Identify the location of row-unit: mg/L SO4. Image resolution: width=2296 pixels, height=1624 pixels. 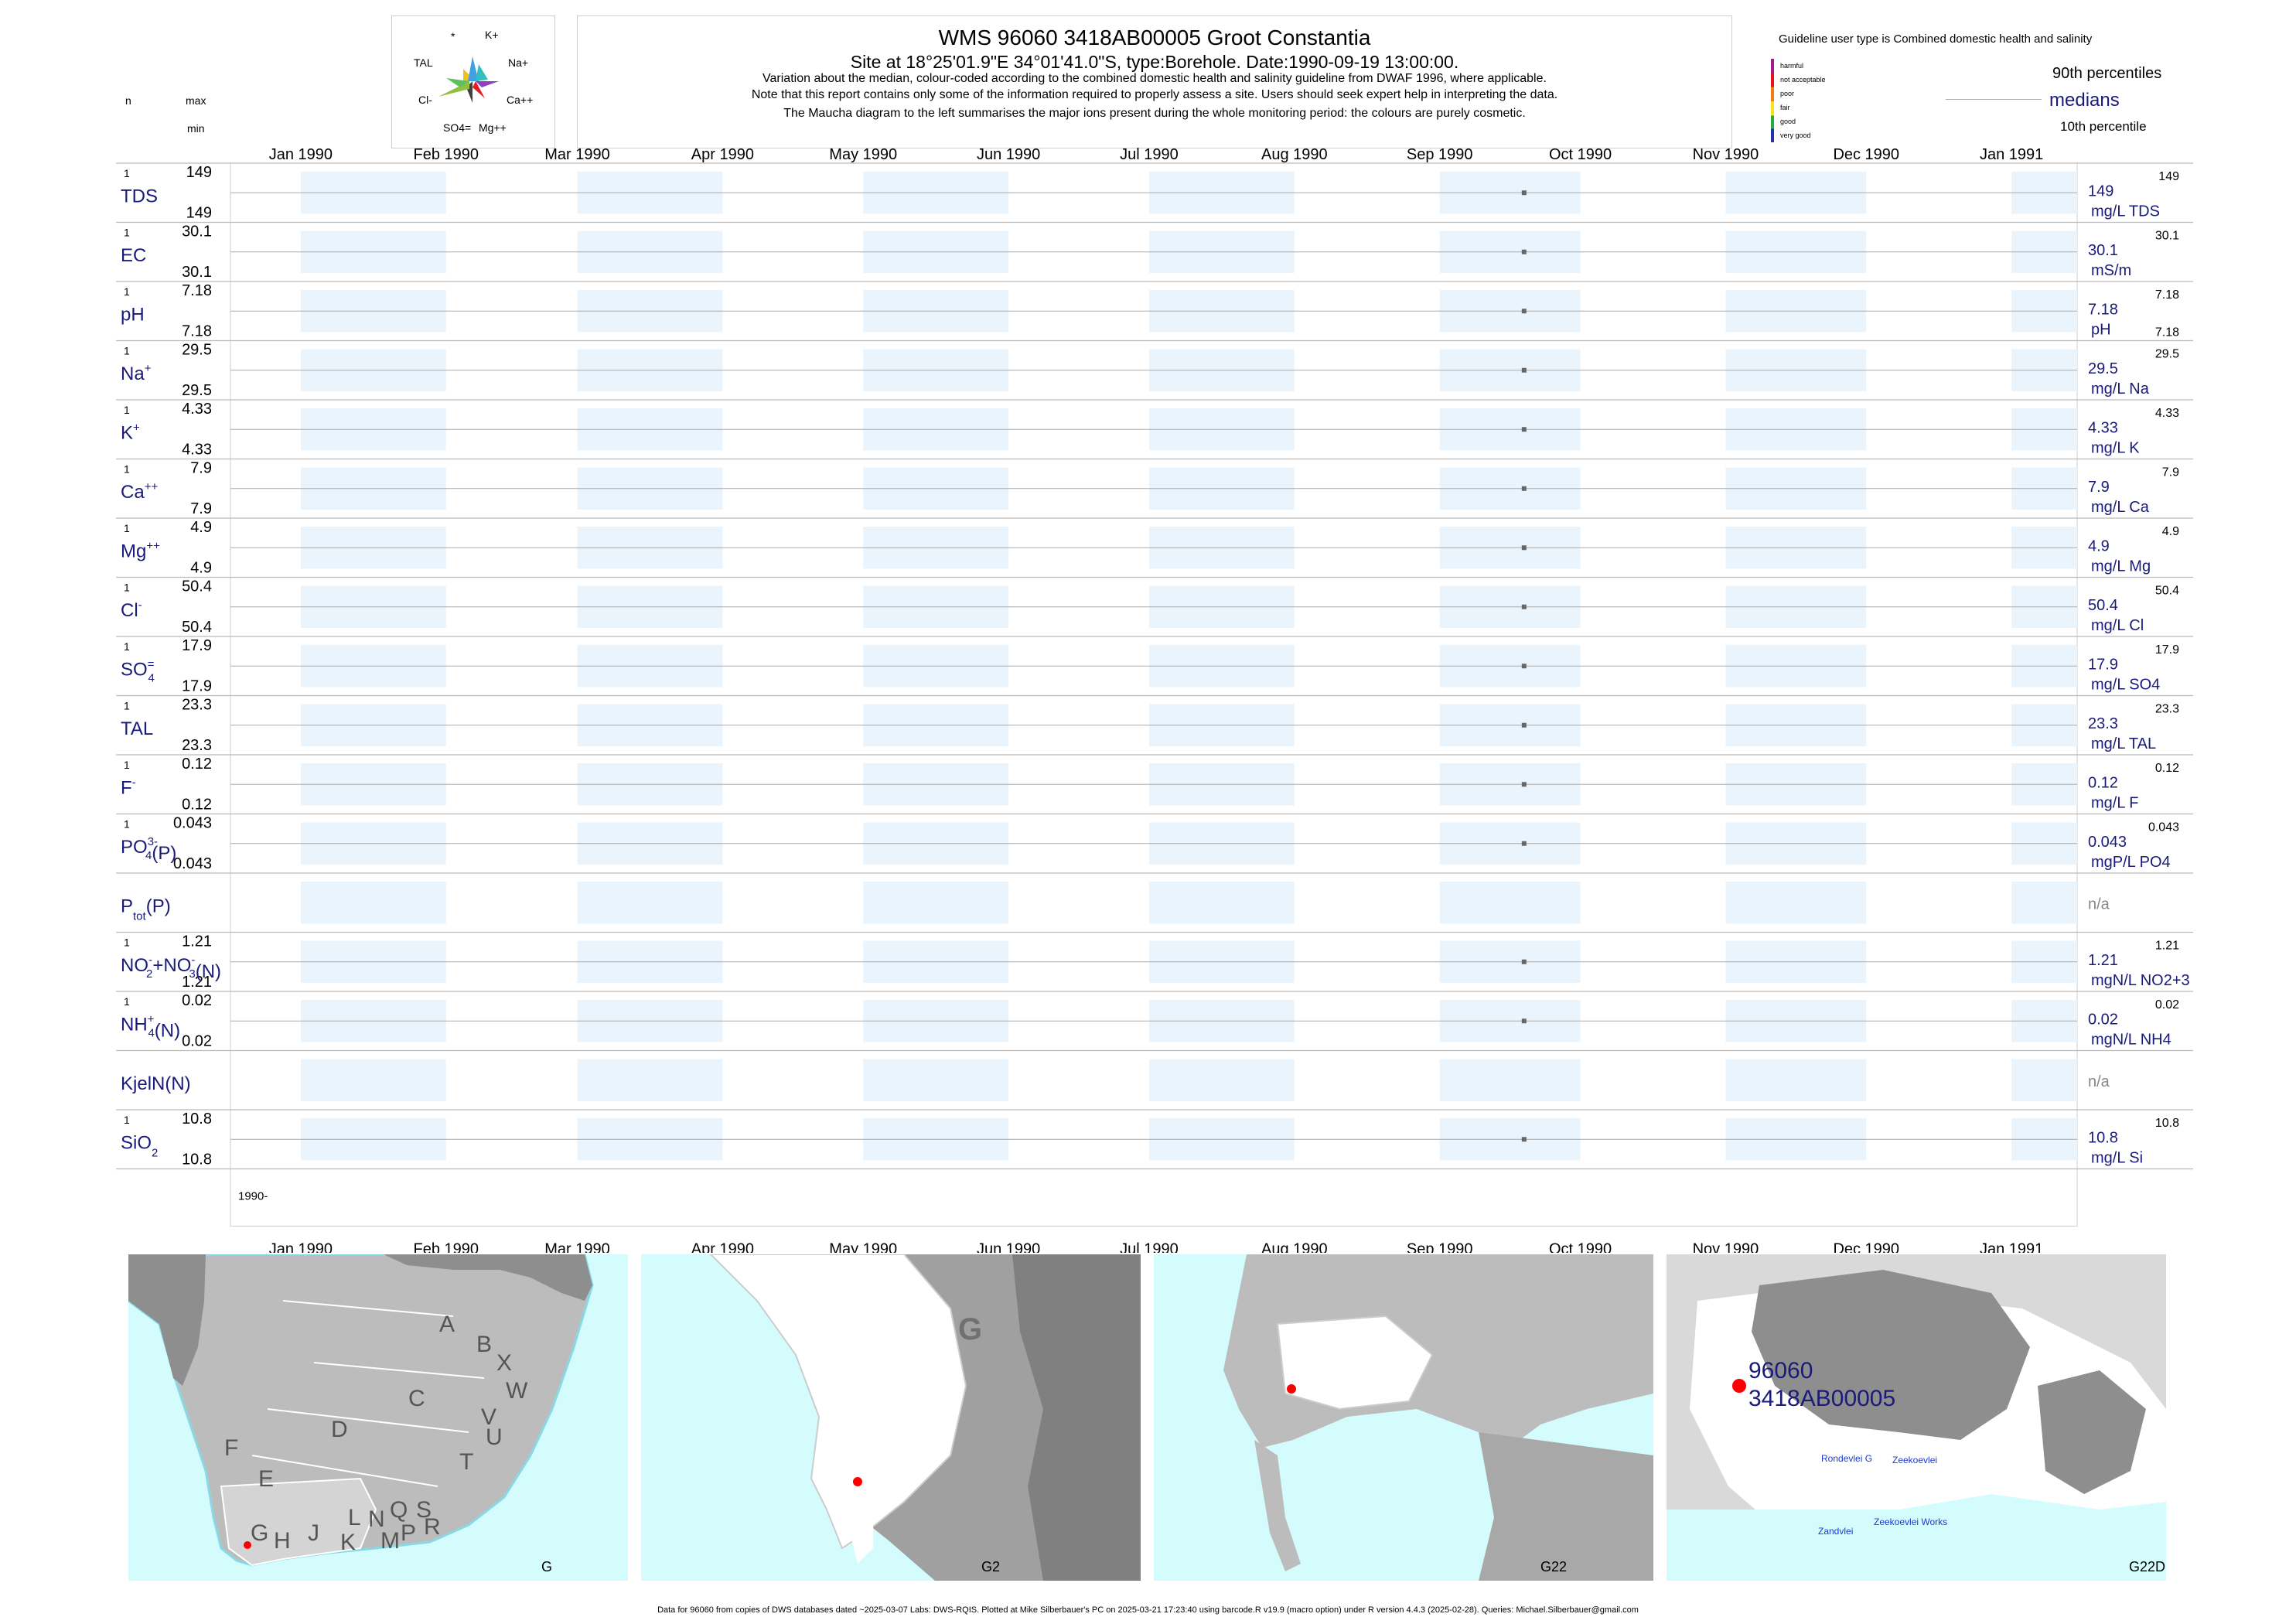
(2125, 684).